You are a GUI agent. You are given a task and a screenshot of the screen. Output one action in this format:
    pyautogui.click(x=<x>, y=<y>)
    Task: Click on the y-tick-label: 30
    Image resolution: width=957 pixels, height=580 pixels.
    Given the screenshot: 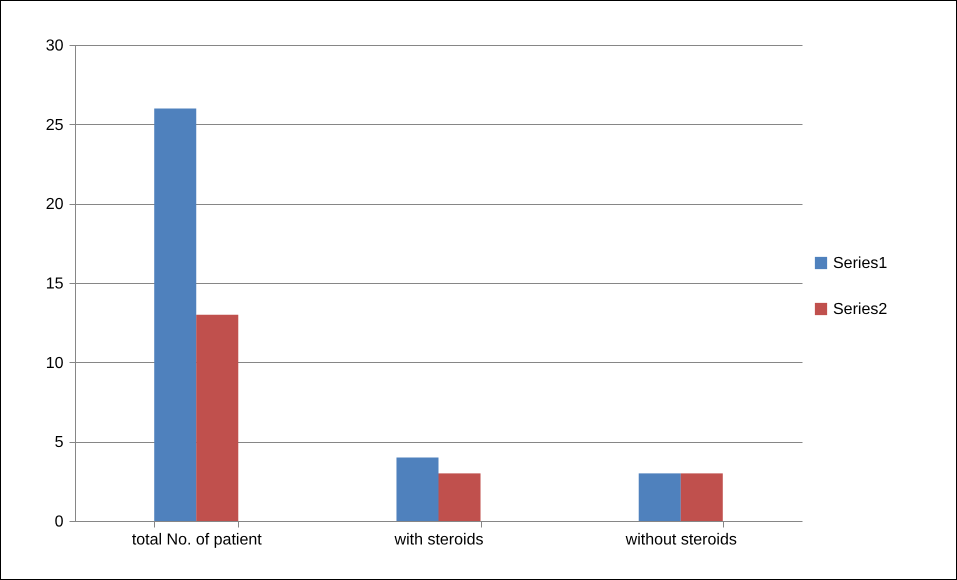 What is the action you would take?
    pyautogui.click(x=55, y=46)
    